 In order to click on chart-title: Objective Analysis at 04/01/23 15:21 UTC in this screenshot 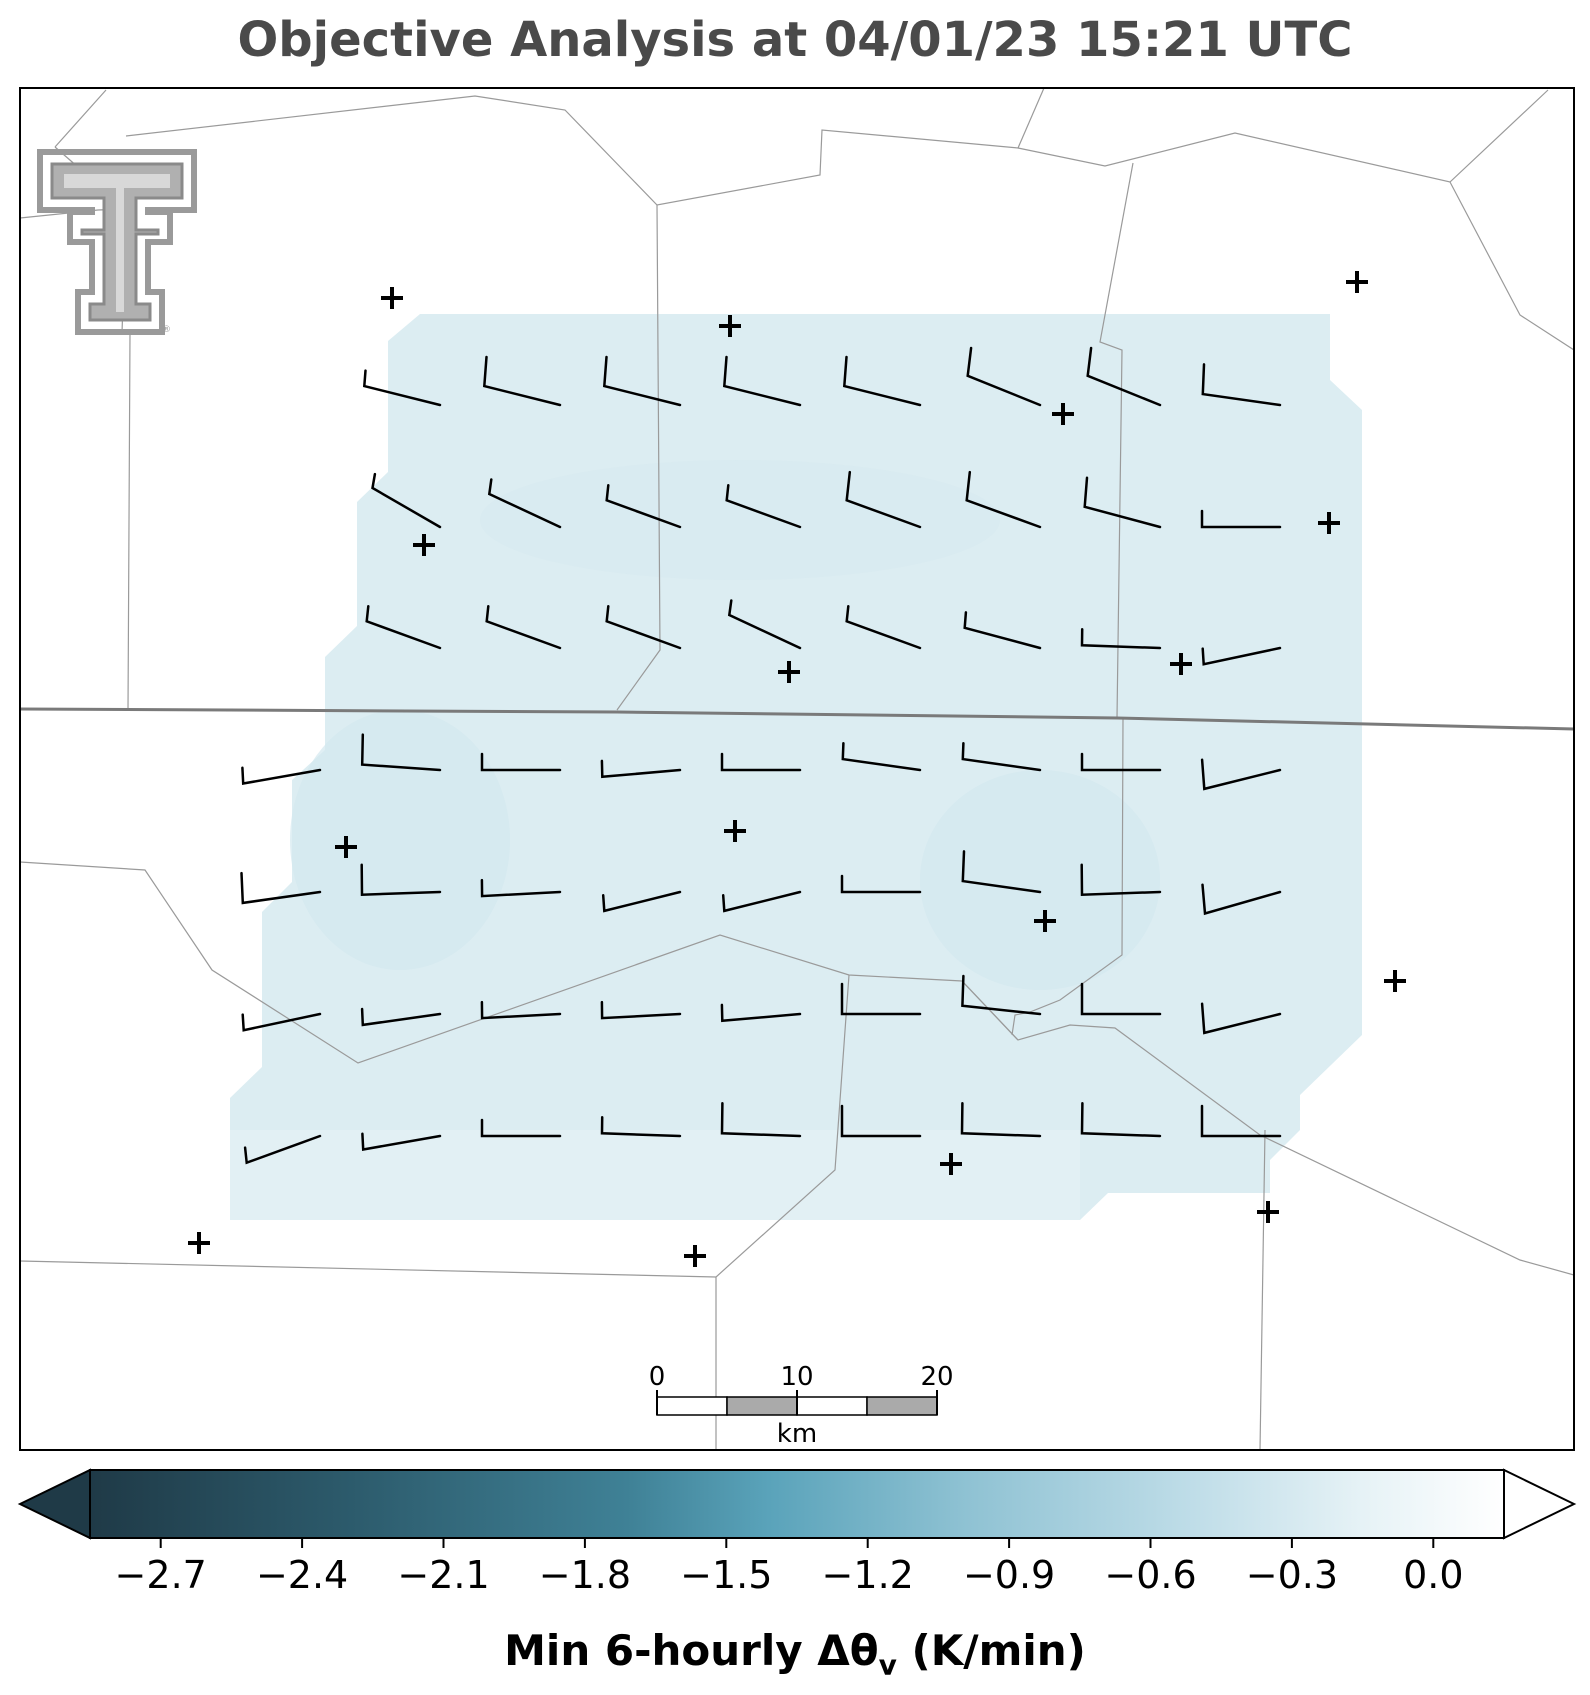, I will do `click(795, 40)`.